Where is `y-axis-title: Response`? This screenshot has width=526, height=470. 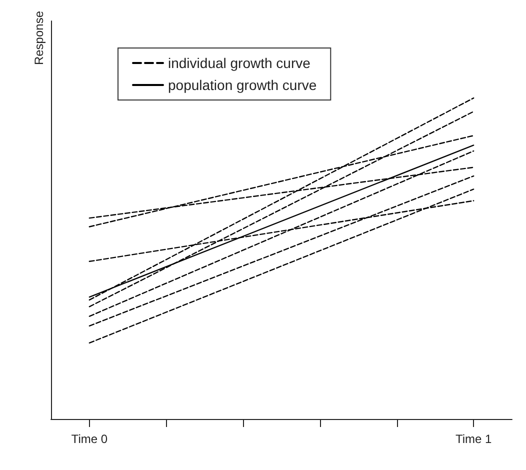 y-axis-title: Response is located at coordinates (39, 38).